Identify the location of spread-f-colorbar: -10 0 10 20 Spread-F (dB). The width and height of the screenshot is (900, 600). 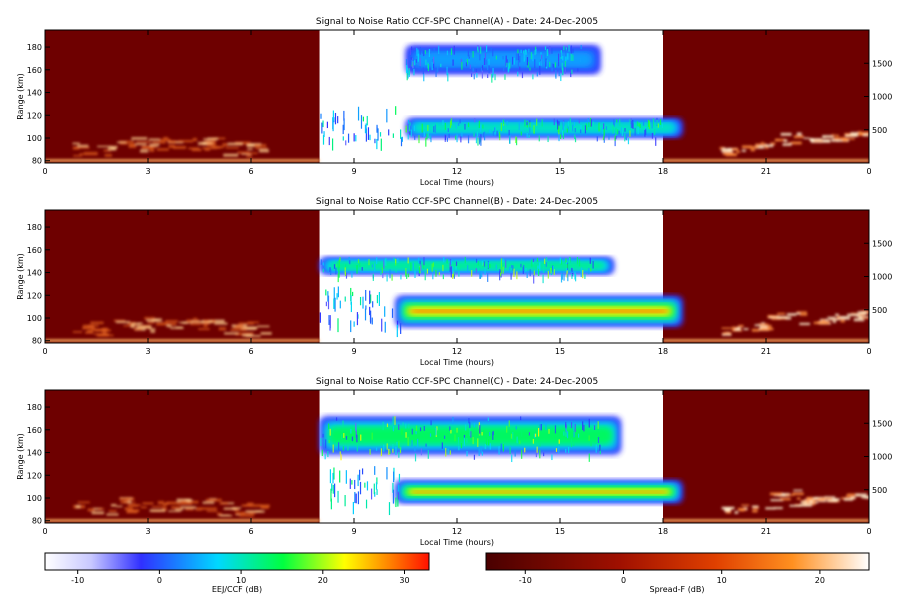
(677, 573).